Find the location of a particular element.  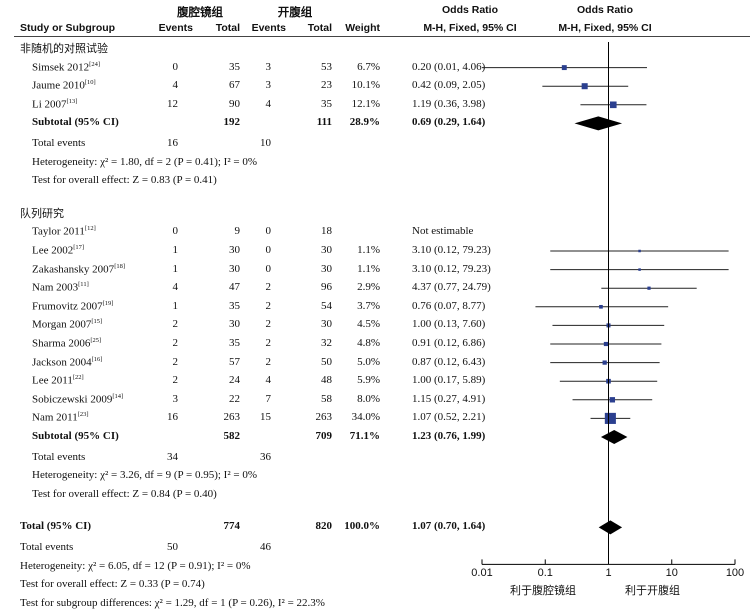

subgroup-title: 队列研究 is located at coordinates (42, 213).